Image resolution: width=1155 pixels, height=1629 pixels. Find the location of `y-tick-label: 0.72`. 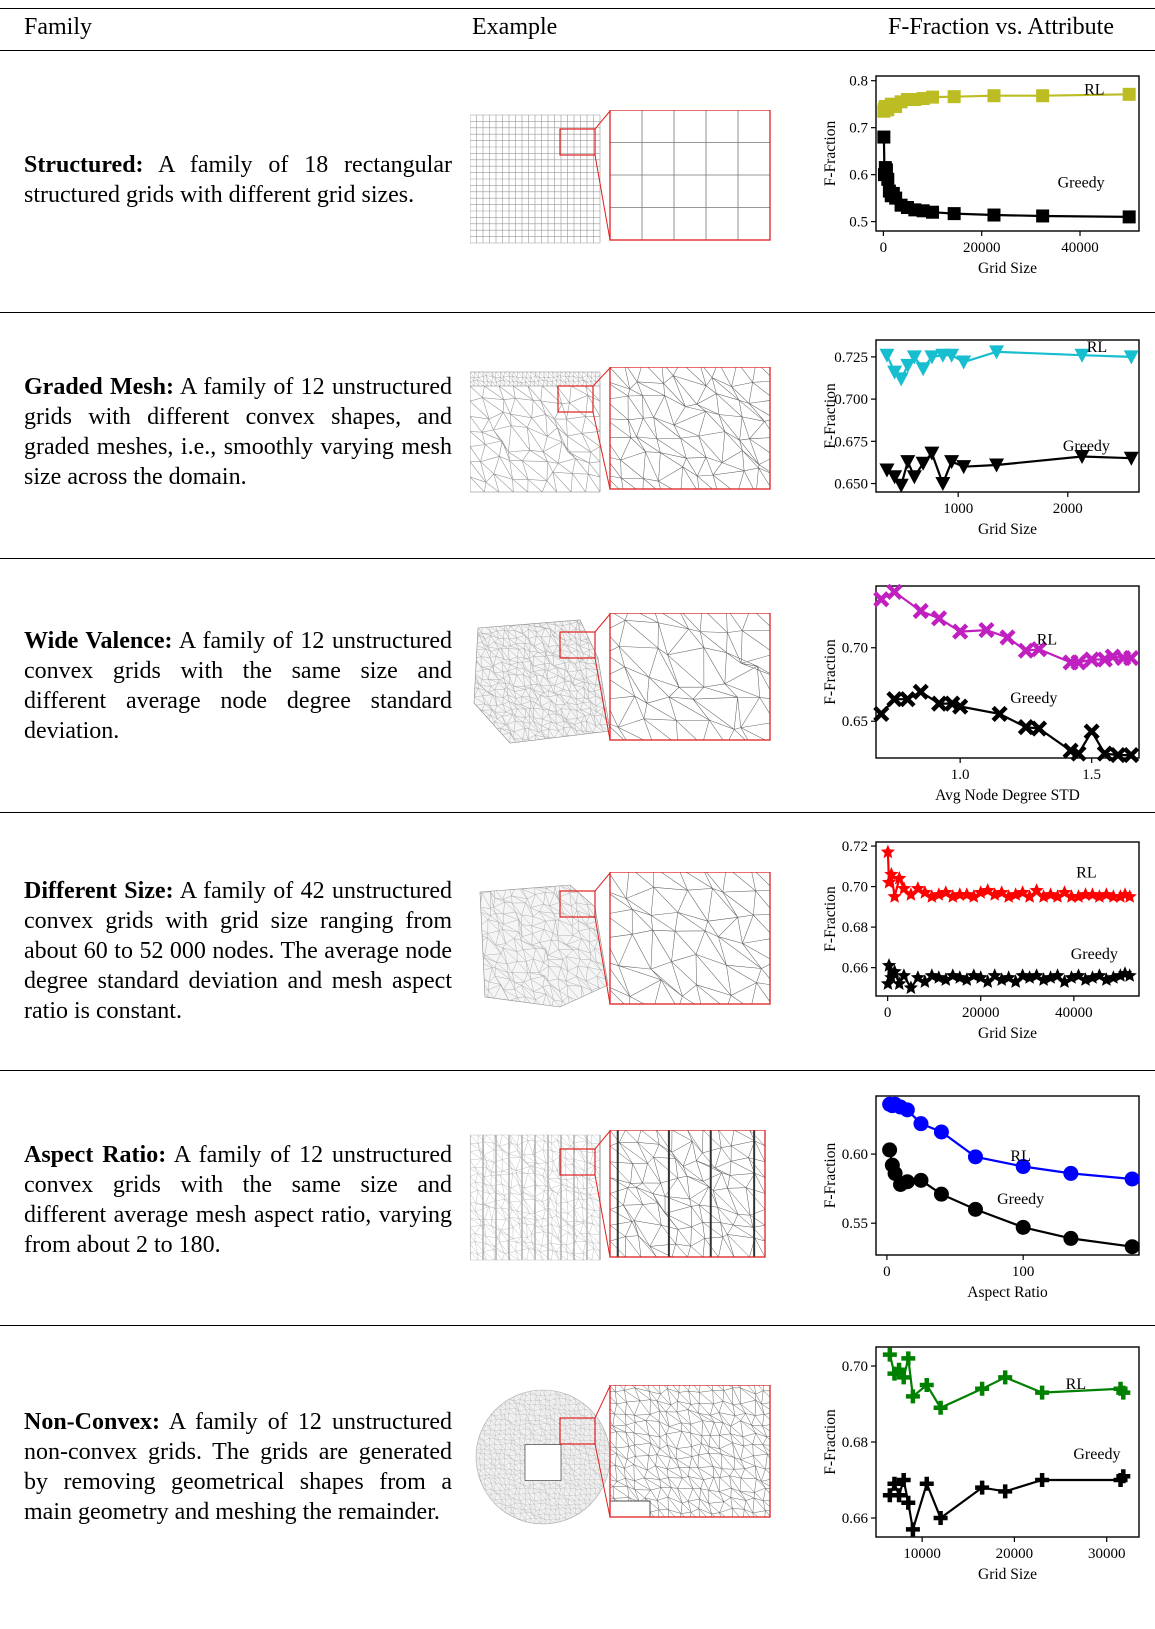

y-tick-label: 0.72 is located at coordinates (855, 847).